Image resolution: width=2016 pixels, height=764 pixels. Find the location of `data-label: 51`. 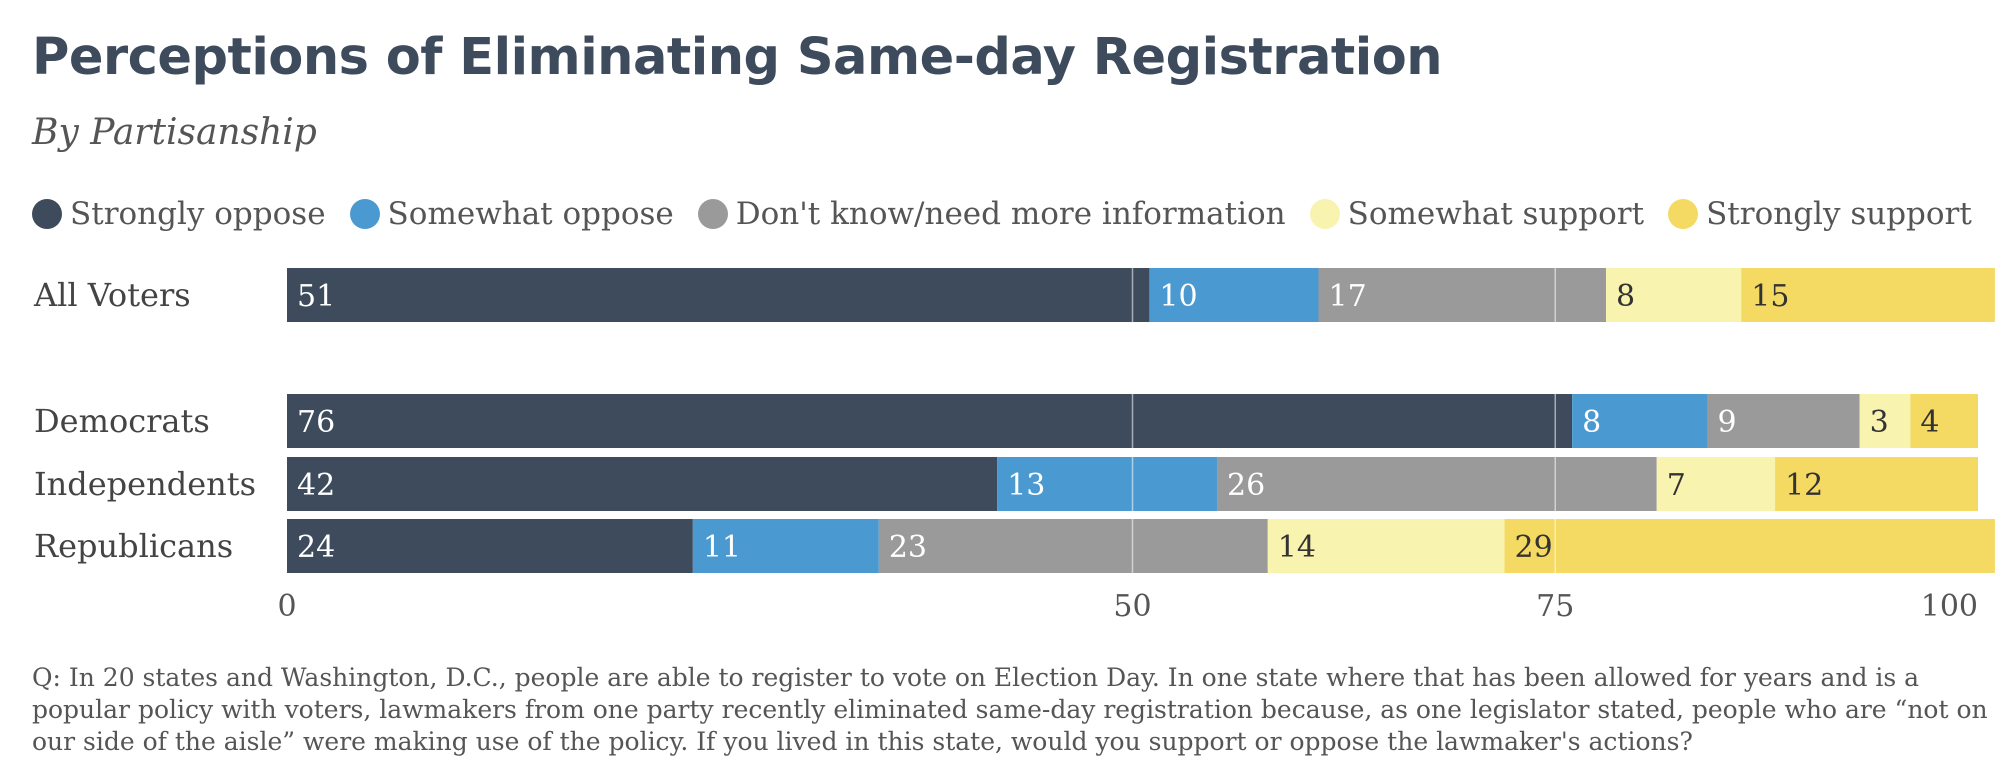

data-label: 51 is located at coordinates (316, 296).